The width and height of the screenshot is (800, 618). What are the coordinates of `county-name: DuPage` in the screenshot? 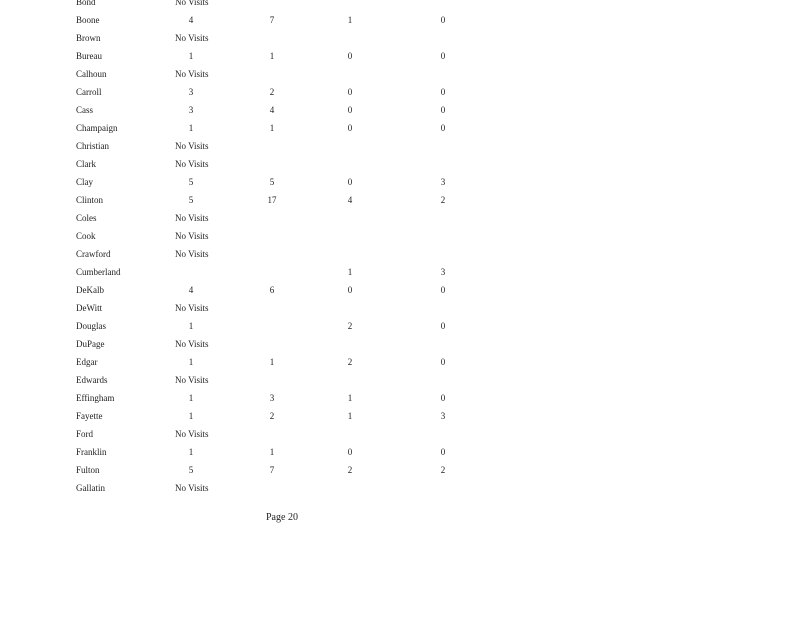 It's located at (90, 344).